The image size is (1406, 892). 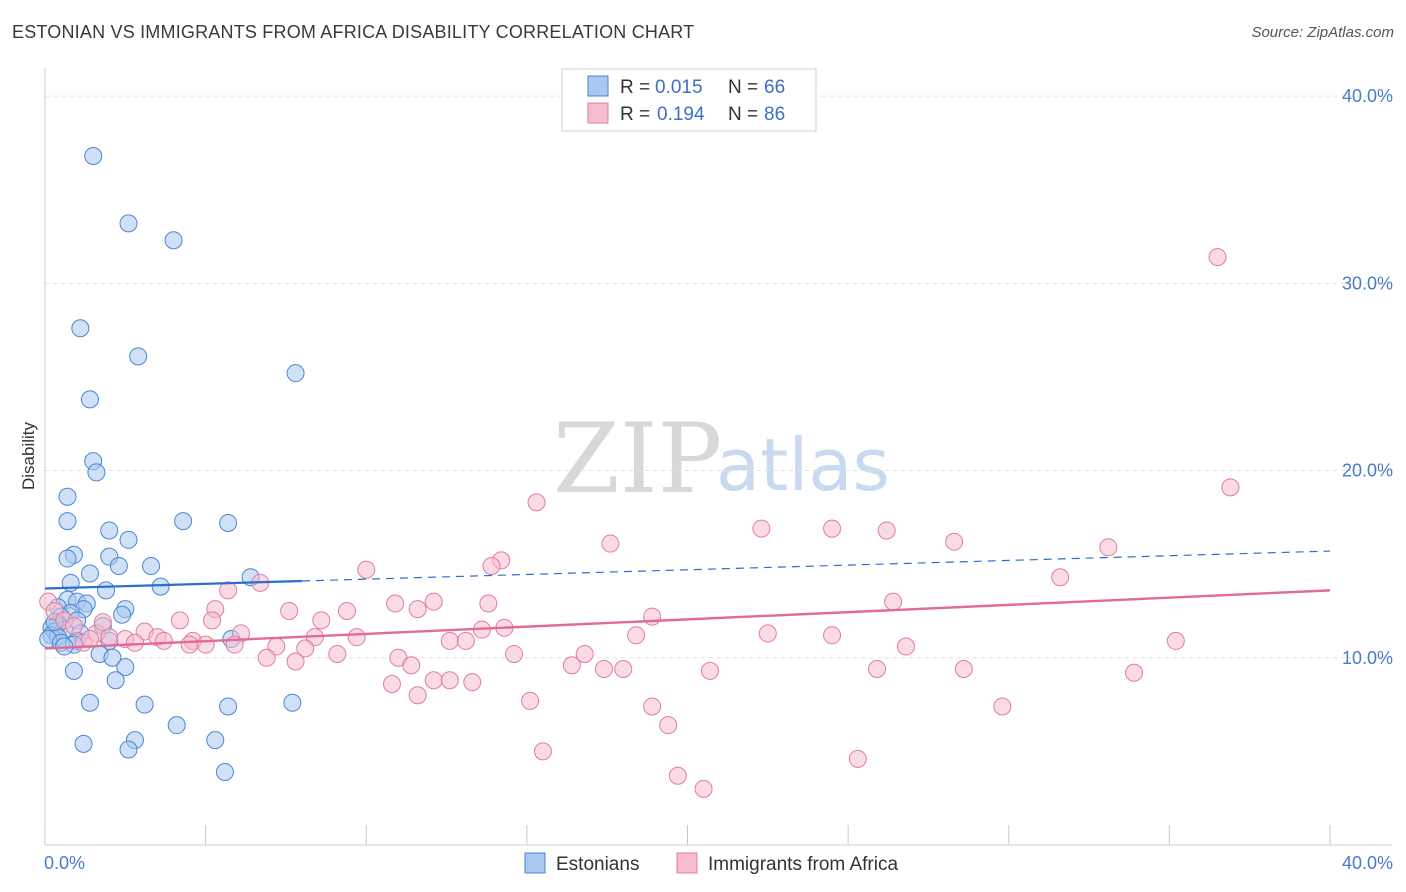 I want to click on series-legend: Estonians Immigrants from Africa, so click(x=711, y=863).